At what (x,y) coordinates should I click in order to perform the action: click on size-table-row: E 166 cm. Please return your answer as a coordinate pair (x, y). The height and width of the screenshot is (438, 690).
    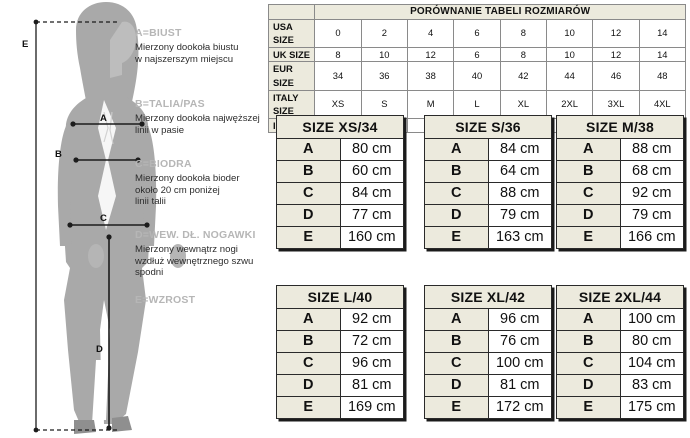
    Looking at the image, I should click on (620, 237).